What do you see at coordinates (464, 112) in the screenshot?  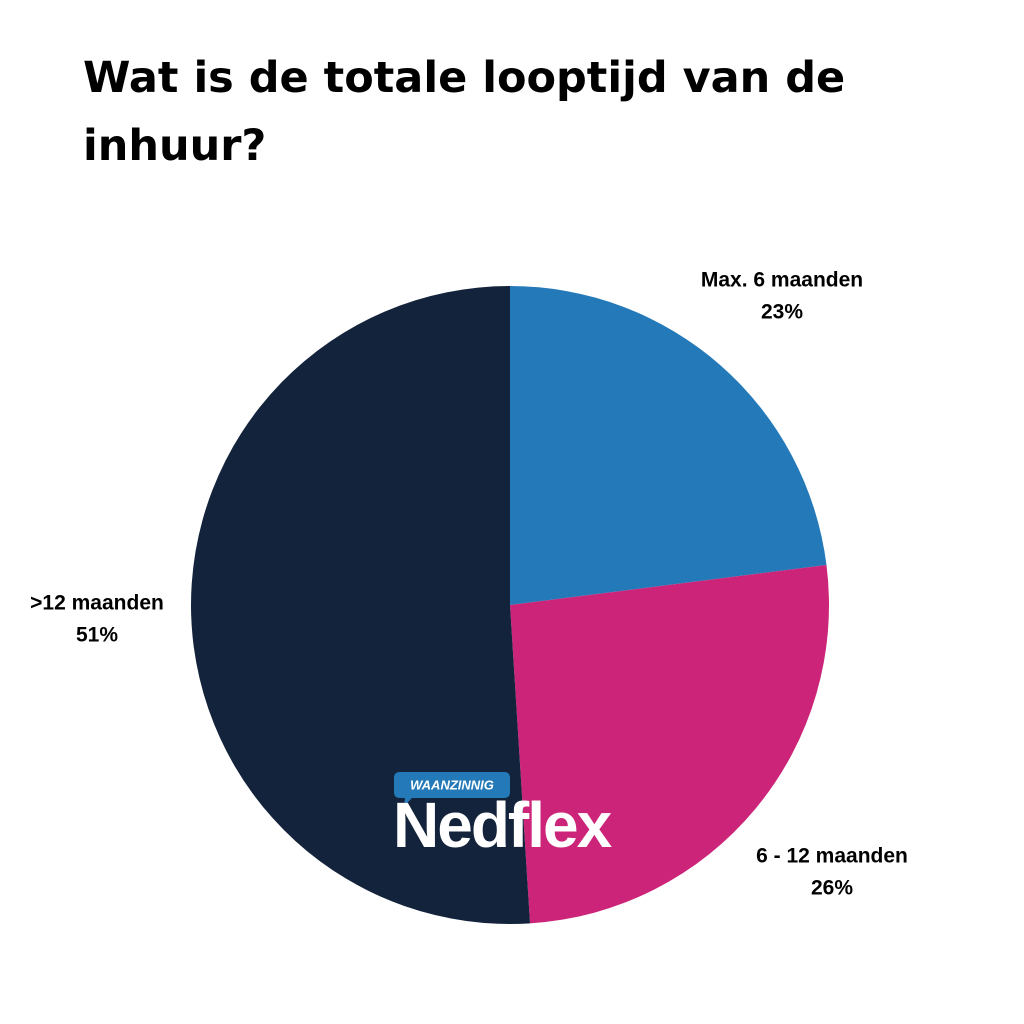 I see `chart-title: Wat is de totale looptijd van de inhuur?` at bounding box center [464, 112].